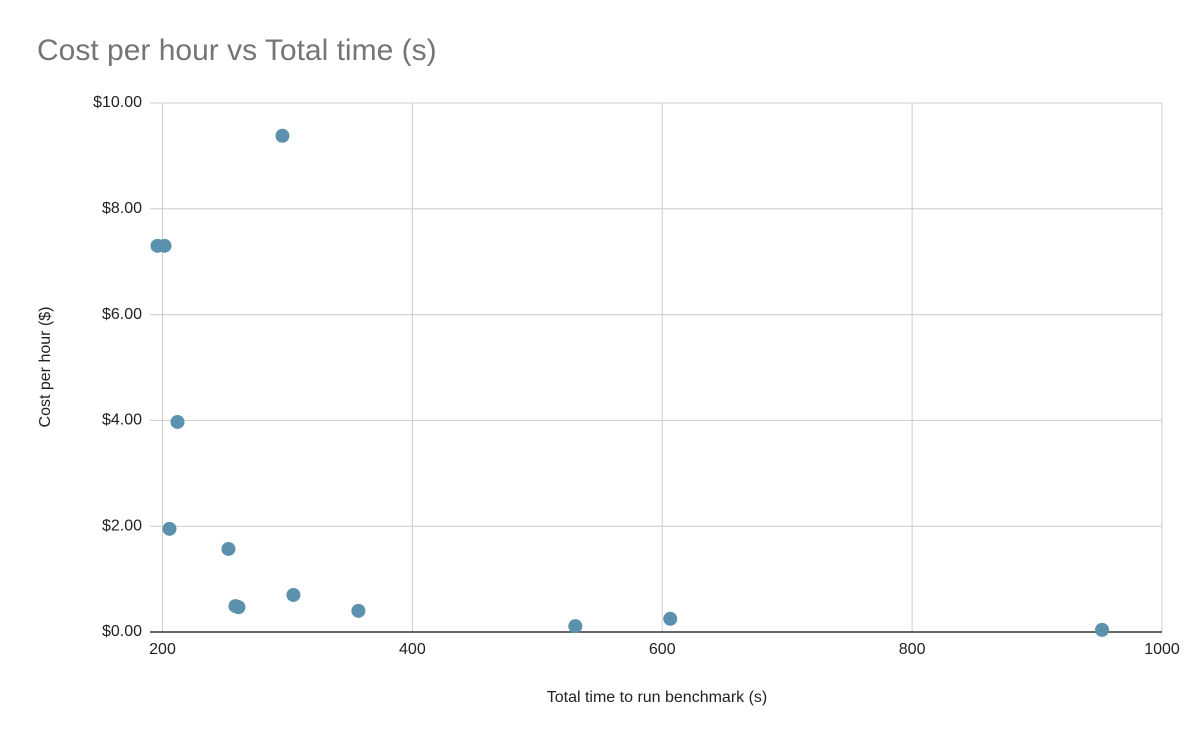 Image resolution: width=1200 pixels, height=745 pixels. I want to click on y-tick-label: $8.00, so click(122, 208).